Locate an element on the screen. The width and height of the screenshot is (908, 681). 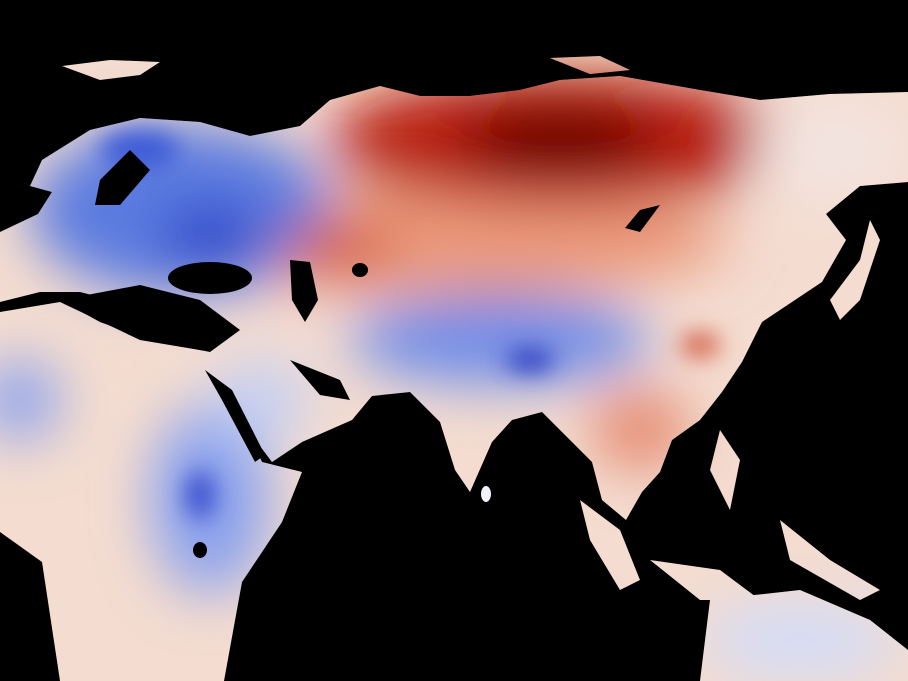
siberia-warm-core is located at coordinates (560, 140).